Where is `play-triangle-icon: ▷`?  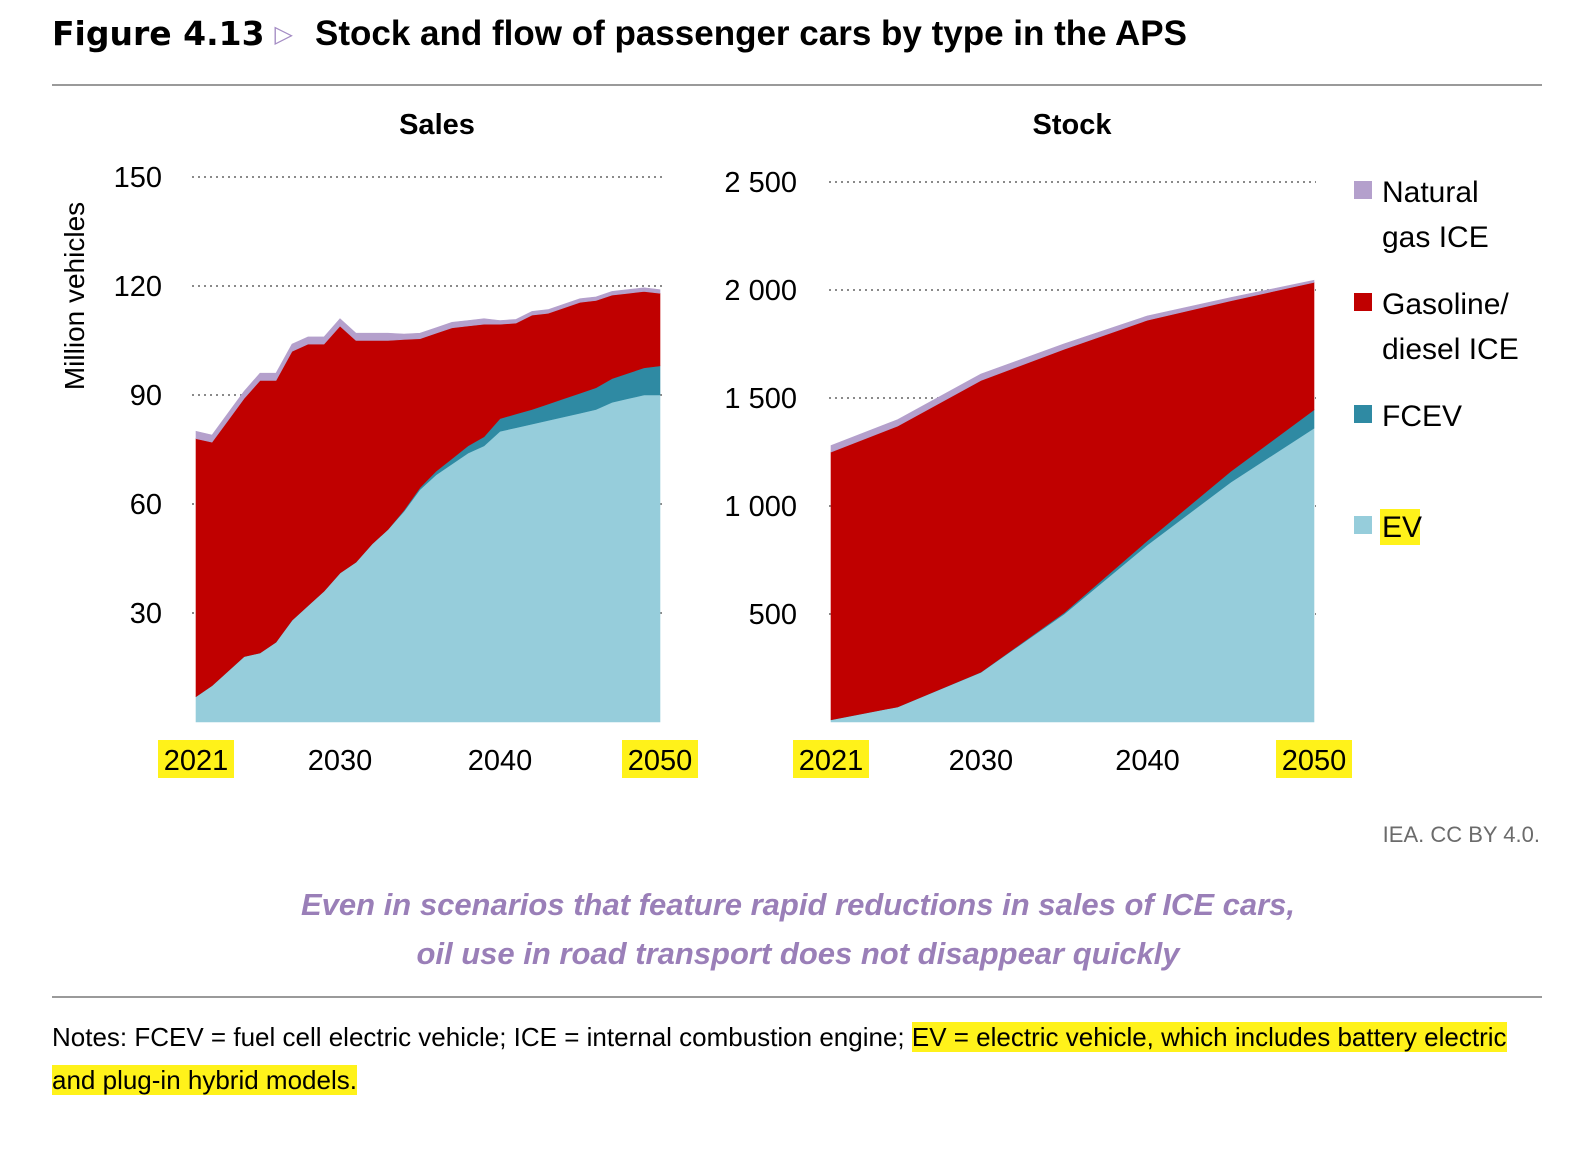
play-triangle-icon: ▷ is located at coordinates (284, 34).